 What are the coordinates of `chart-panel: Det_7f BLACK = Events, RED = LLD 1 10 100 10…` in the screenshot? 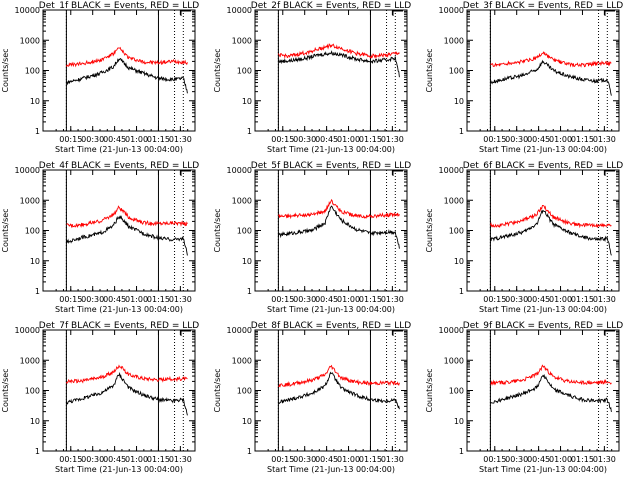 It's located at (100, 397).